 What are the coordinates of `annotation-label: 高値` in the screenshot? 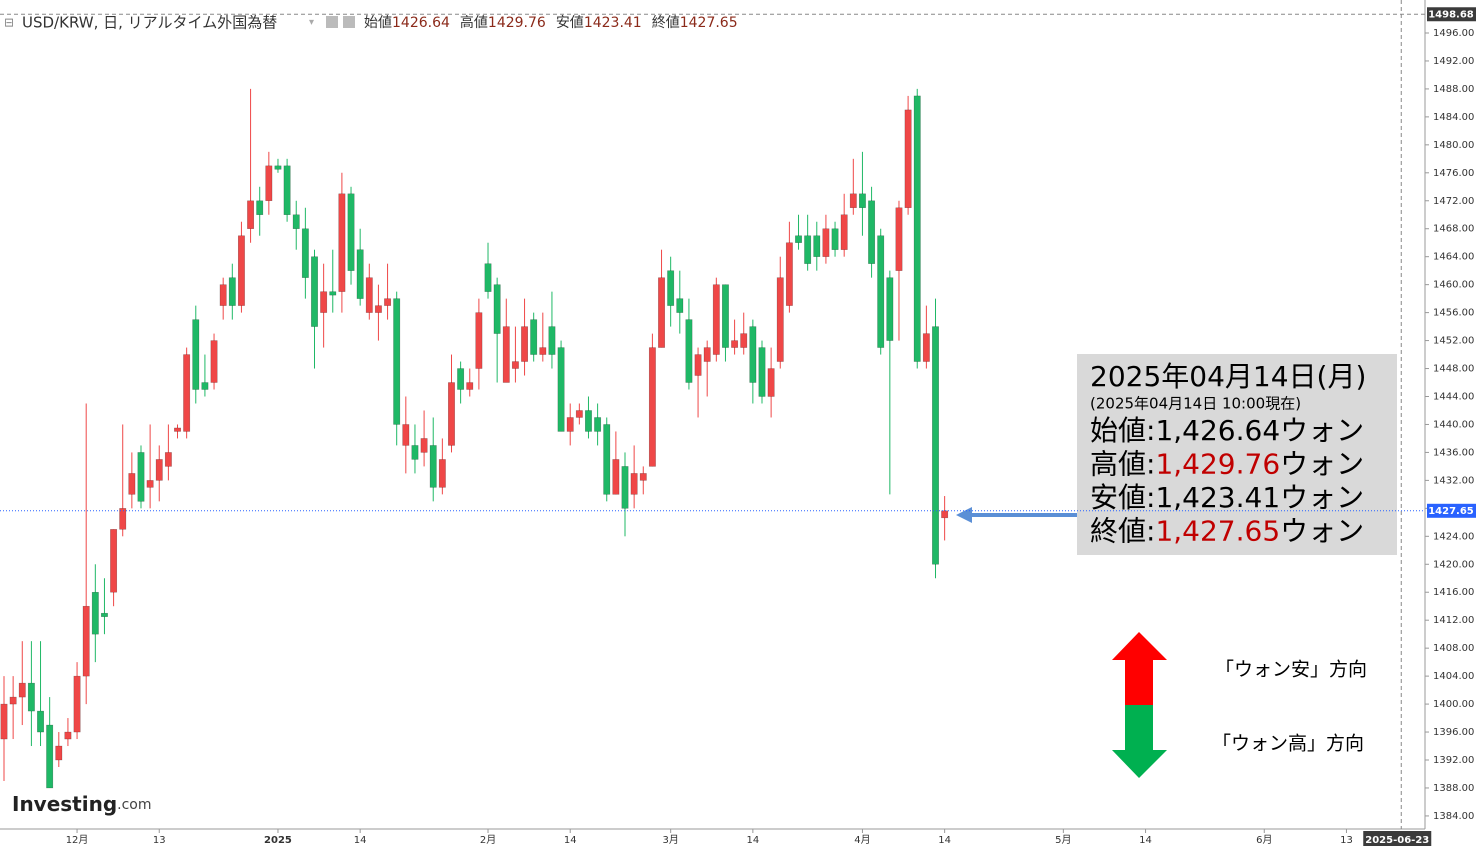 It's located at (1118, 464).